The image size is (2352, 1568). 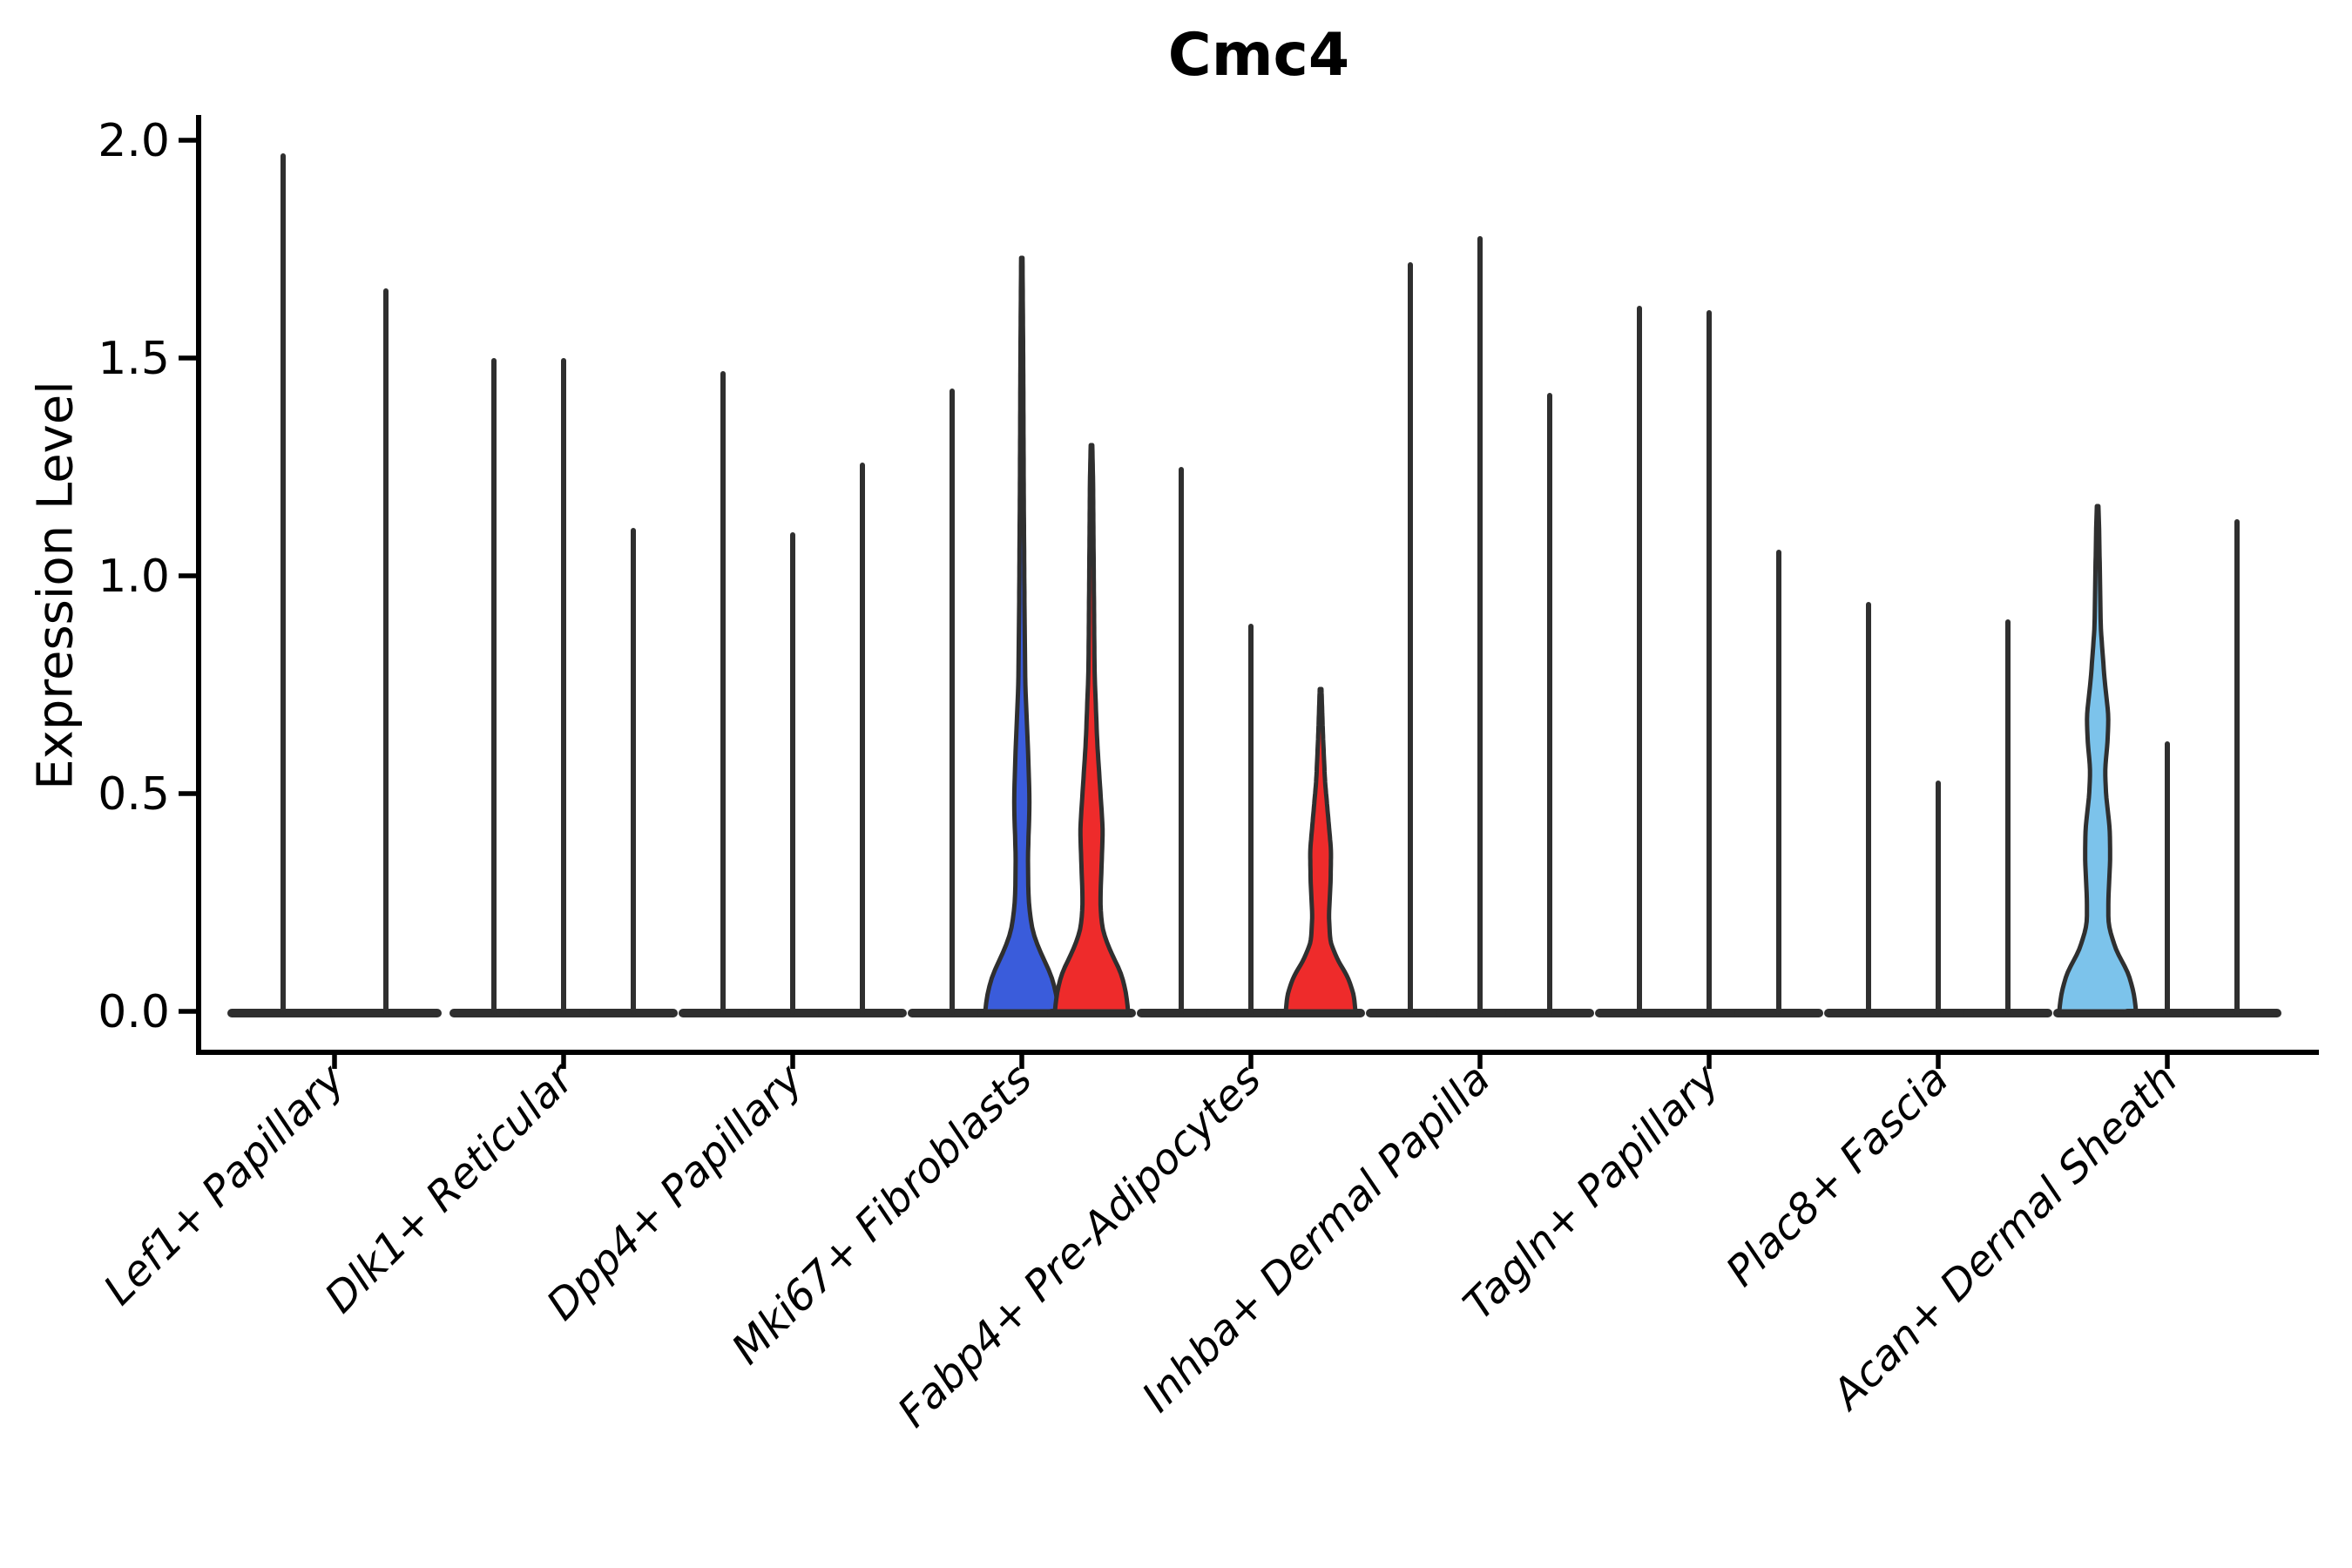 What do you see at coordinates (1591, 1191) in the screenshot?
I see `x-axis-category-label: Tagln+ Papillary` at bounding box center [1591, 1191].